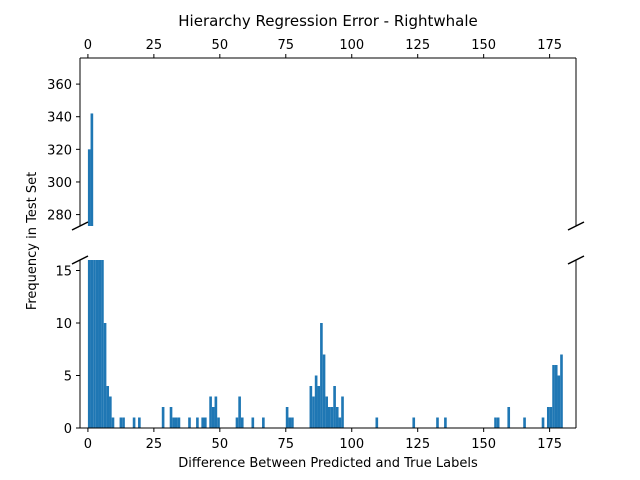  What do you see at coordinates (59, 85) in the screenshot?
I see `upper-y-tick-label: 360` at bounding box center [59, 85].